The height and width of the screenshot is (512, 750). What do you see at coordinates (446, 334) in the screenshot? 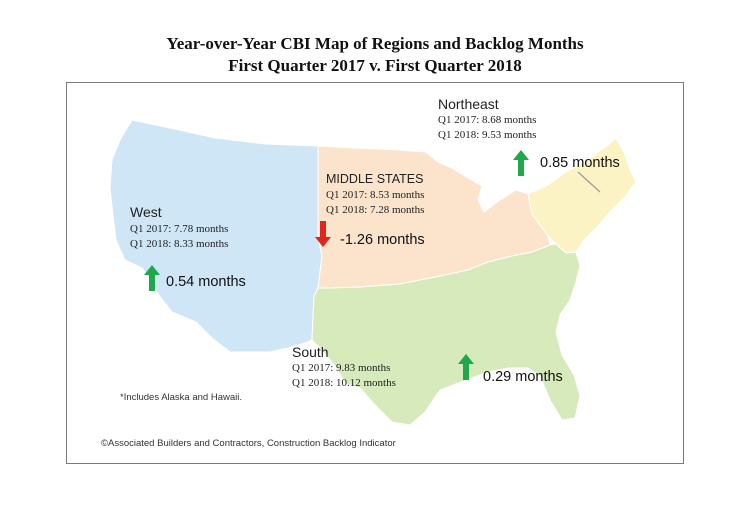
I see `region-south` at bounding box center [446, 334].